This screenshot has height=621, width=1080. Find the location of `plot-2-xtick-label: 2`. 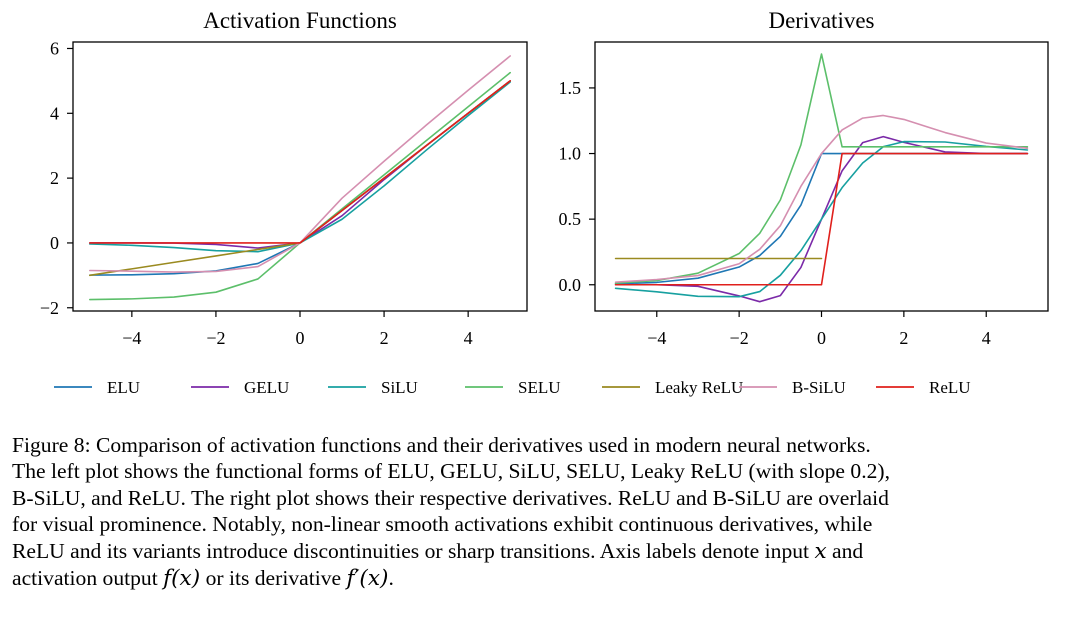

plot-2-xtick-label: 2 is located at coordinates (903, 338).